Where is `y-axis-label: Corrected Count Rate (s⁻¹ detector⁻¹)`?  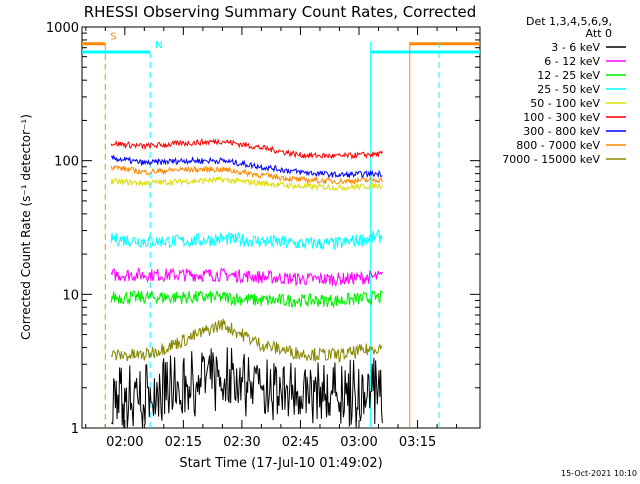
y-axis-label: Corrected Count Rate (s⁻¹ detector⁻¹) is located at coordinates (26, 227).